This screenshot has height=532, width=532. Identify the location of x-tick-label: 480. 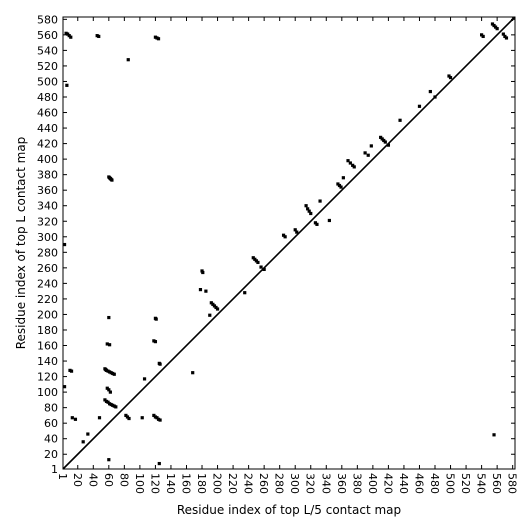
(434, 483).